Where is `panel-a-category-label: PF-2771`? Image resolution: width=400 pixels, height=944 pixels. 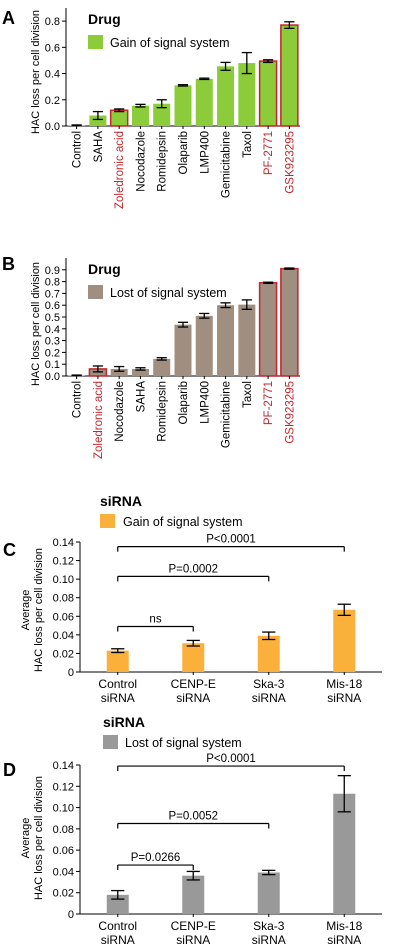
panel-a-category-label: PF-2771 is located at coordinates (269, 153).